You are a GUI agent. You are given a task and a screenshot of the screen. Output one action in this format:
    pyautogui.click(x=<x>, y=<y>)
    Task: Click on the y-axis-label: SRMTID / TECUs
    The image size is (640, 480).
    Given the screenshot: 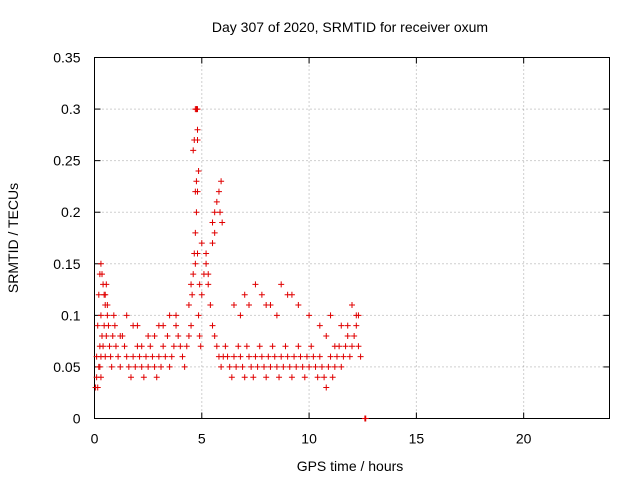 What is the action you would take?
    pyautogui.click(x=13, y=238)
    